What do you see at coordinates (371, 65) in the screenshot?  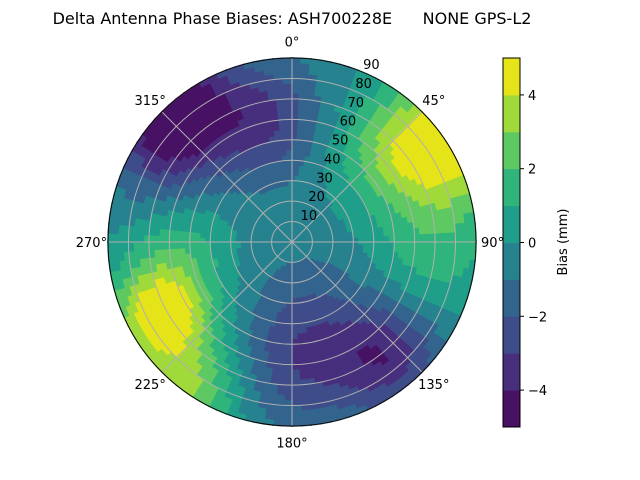 I see `radial-tick-label: 90` at bounding box center [371, 65].